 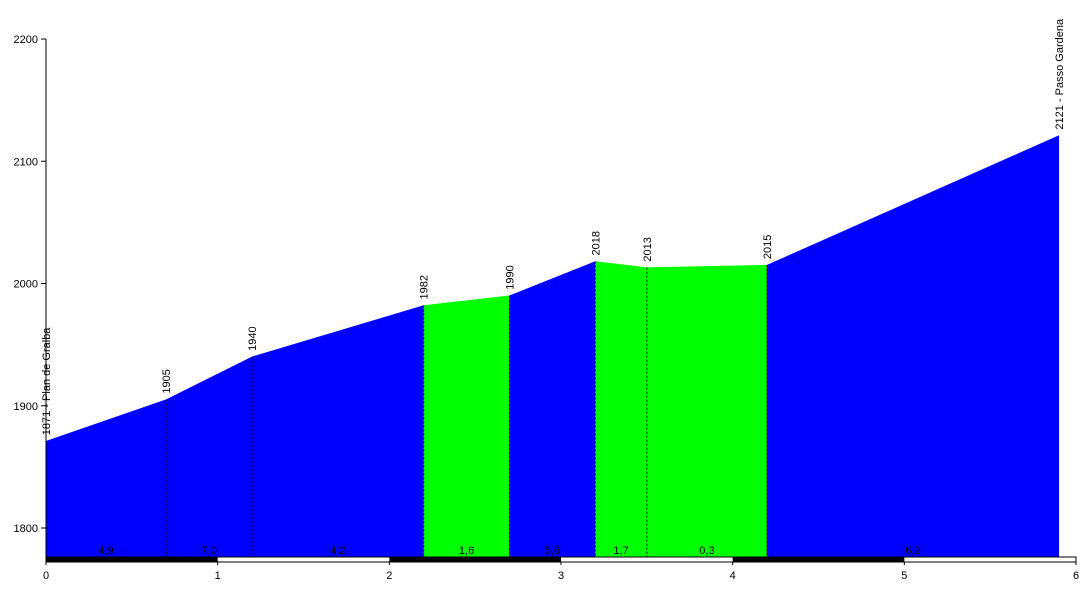 What do you see at coordinates (26, 162) in the screenshot?
I see `y-tick-label: 2100` at bounding box center [26, 162].